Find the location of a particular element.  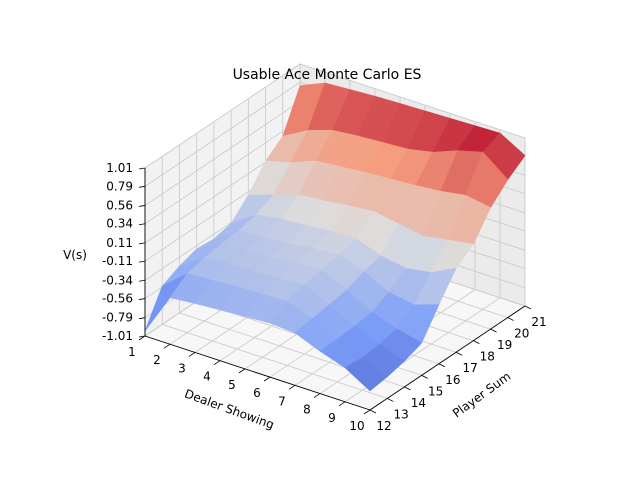

x-tick-label: 5 is located at coordinates (232, 385).